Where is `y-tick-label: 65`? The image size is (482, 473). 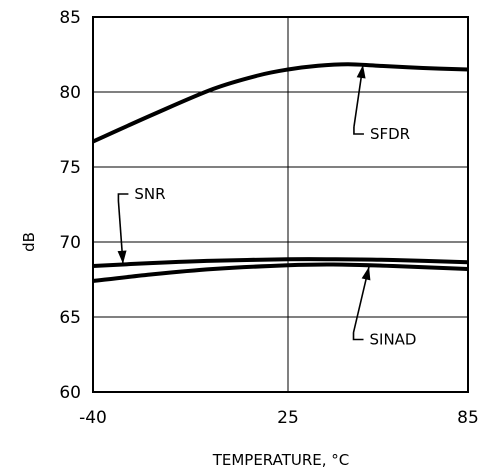 y-tick-label: 65 is located at coordinates (70, 318).